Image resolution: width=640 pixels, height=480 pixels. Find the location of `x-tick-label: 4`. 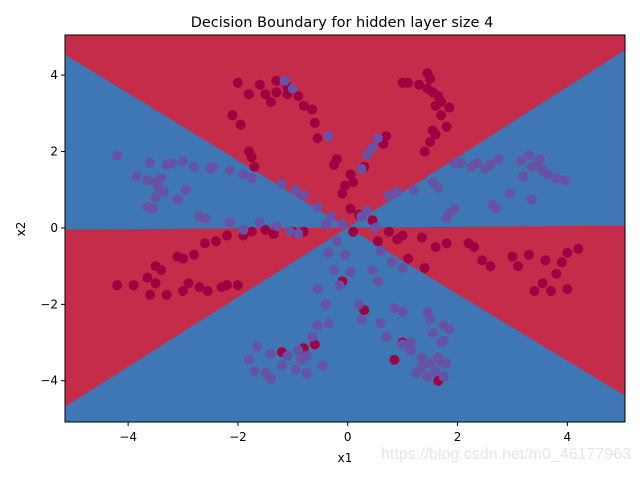

x-tick-label: 4 is located at coordinates (568, 437).